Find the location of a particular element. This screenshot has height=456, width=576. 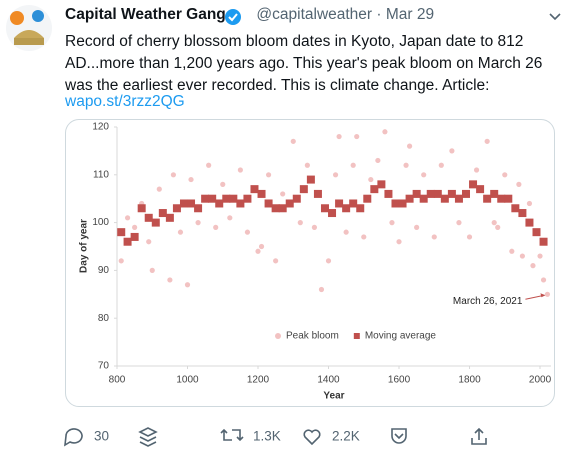

y-axis-title: Day of year is located at coordinates (84, 246).